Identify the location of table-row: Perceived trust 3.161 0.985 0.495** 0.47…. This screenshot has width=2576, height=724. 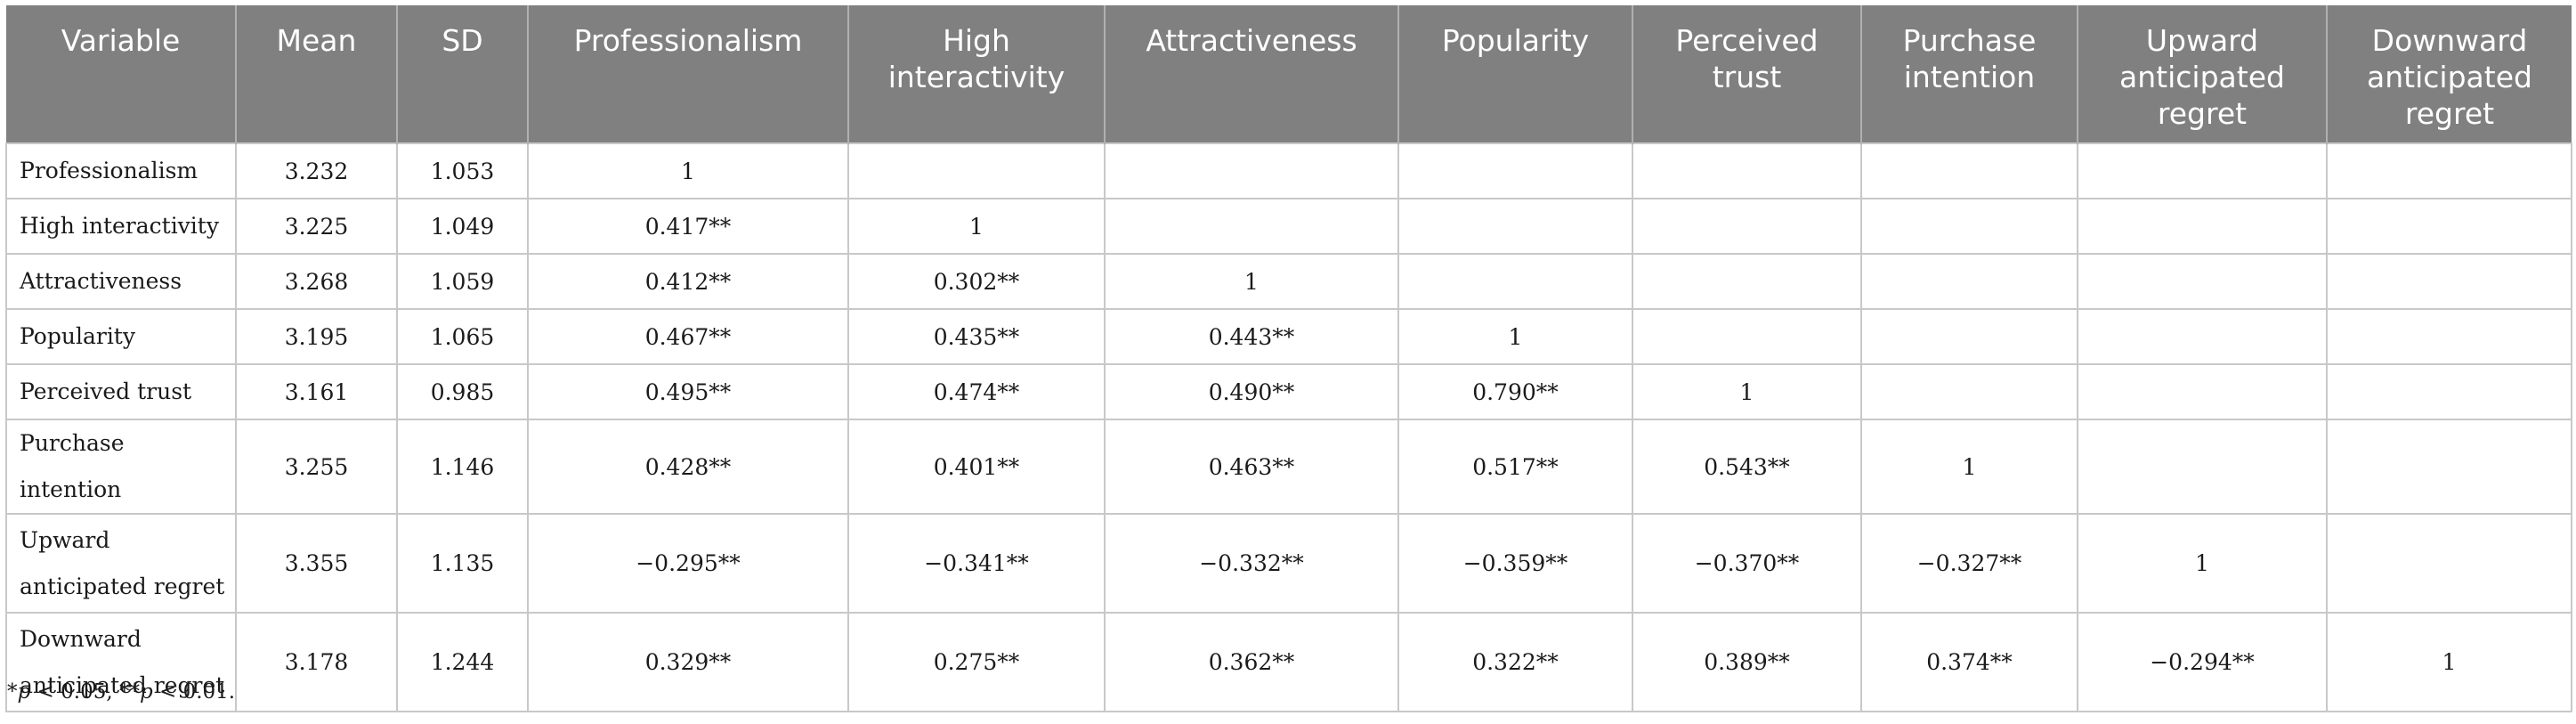
(1289, 391).